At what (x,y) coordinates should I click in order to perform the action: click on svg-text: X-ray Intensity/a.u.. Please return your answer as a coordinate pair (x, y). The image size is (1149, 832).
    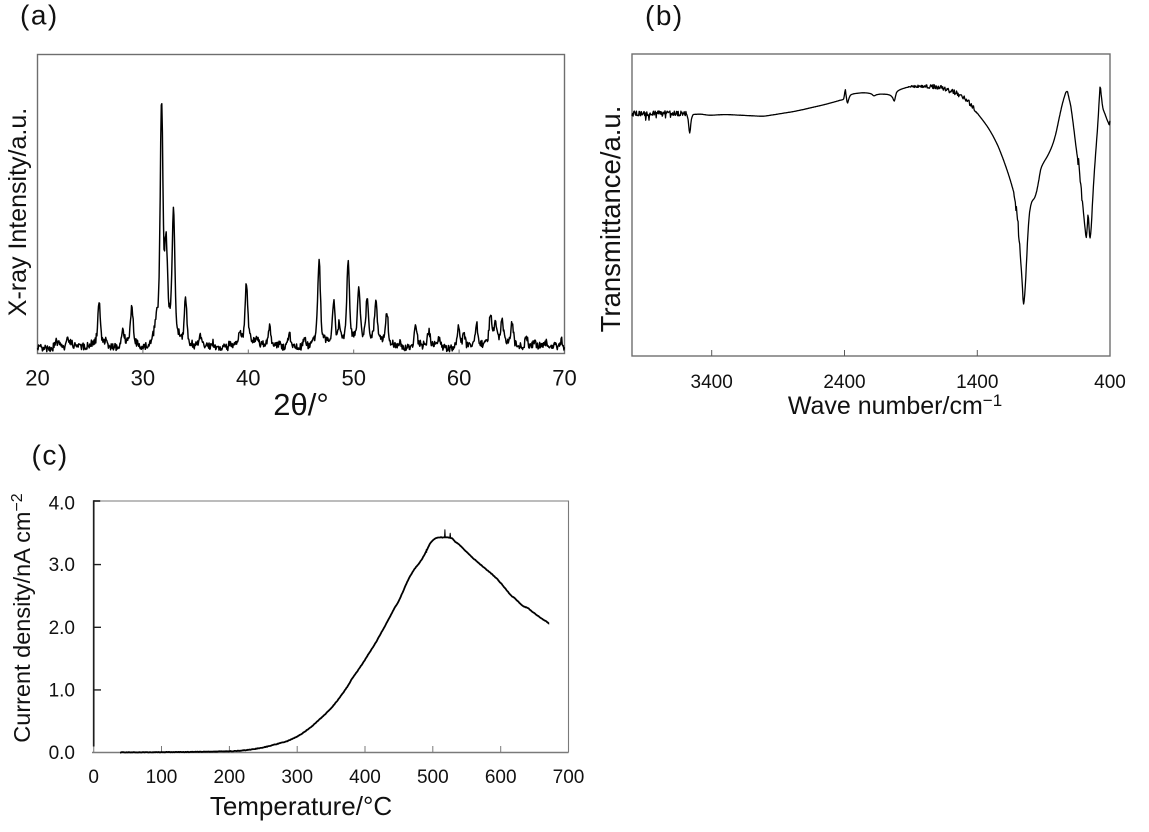
    Looking at the image, I should click on (18, 212).